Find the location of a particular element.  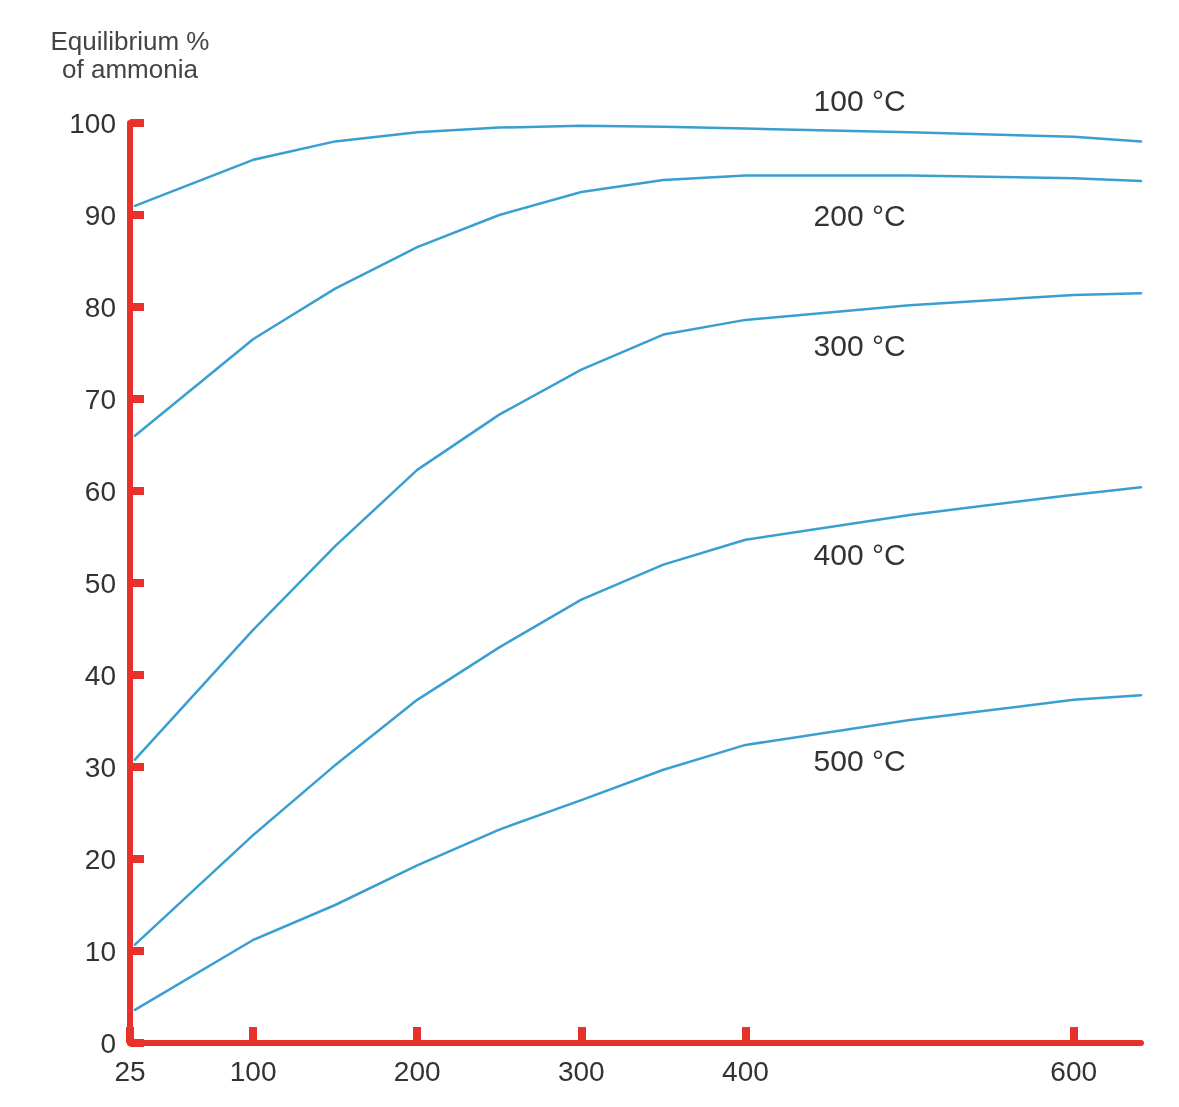

x-tick-label: 25 is located at coordinates (130, 1071).